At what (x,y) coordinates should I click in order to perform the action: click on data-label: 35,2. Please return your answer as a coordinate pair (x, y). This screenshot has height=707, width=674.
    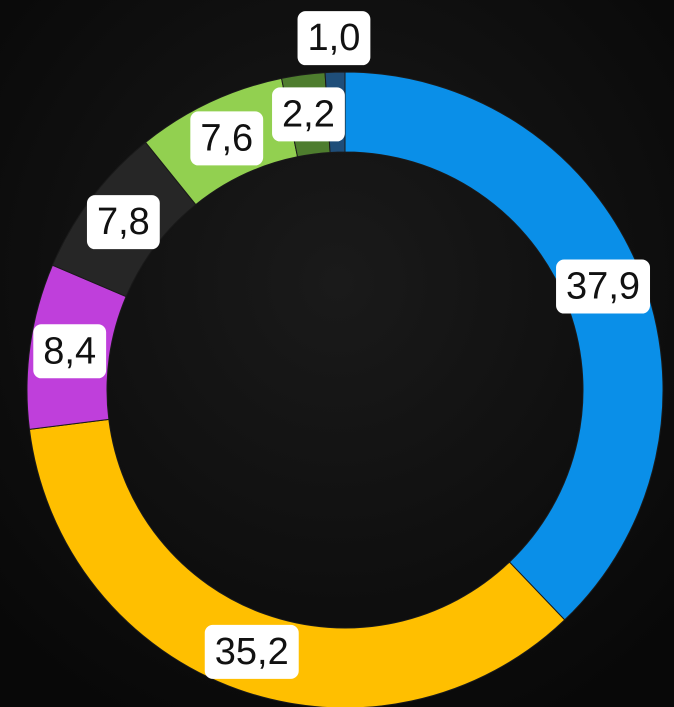
    Looking at the image, I should click on (252, 652).